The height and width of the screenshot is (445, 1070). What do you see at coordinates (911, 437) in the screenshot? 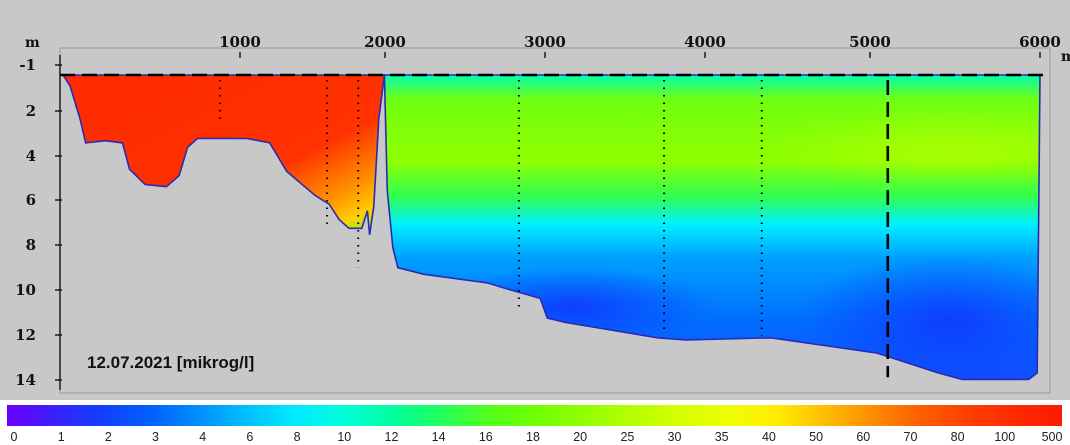
I see `color-scale-label: 70` at bounding box center [911, 437].